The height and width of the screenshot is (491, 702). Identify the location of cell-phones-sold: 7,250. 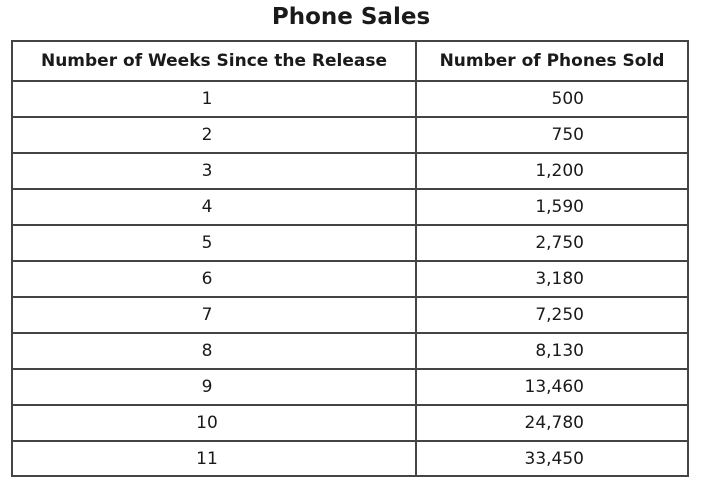
(551, 315).